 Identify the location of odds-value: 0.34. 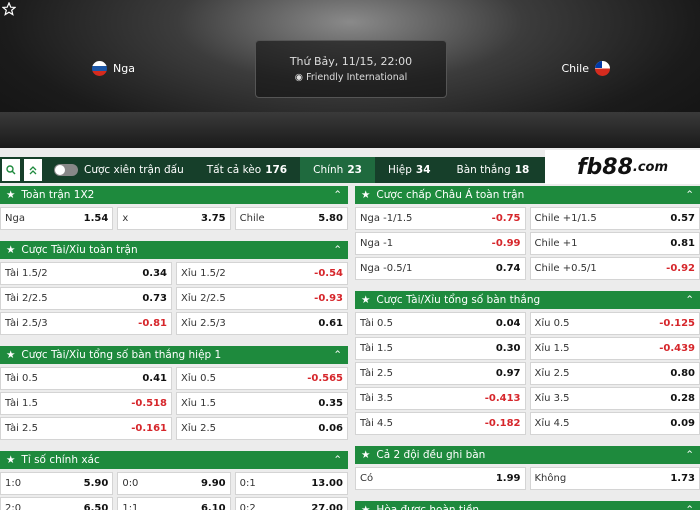
(154, 273).